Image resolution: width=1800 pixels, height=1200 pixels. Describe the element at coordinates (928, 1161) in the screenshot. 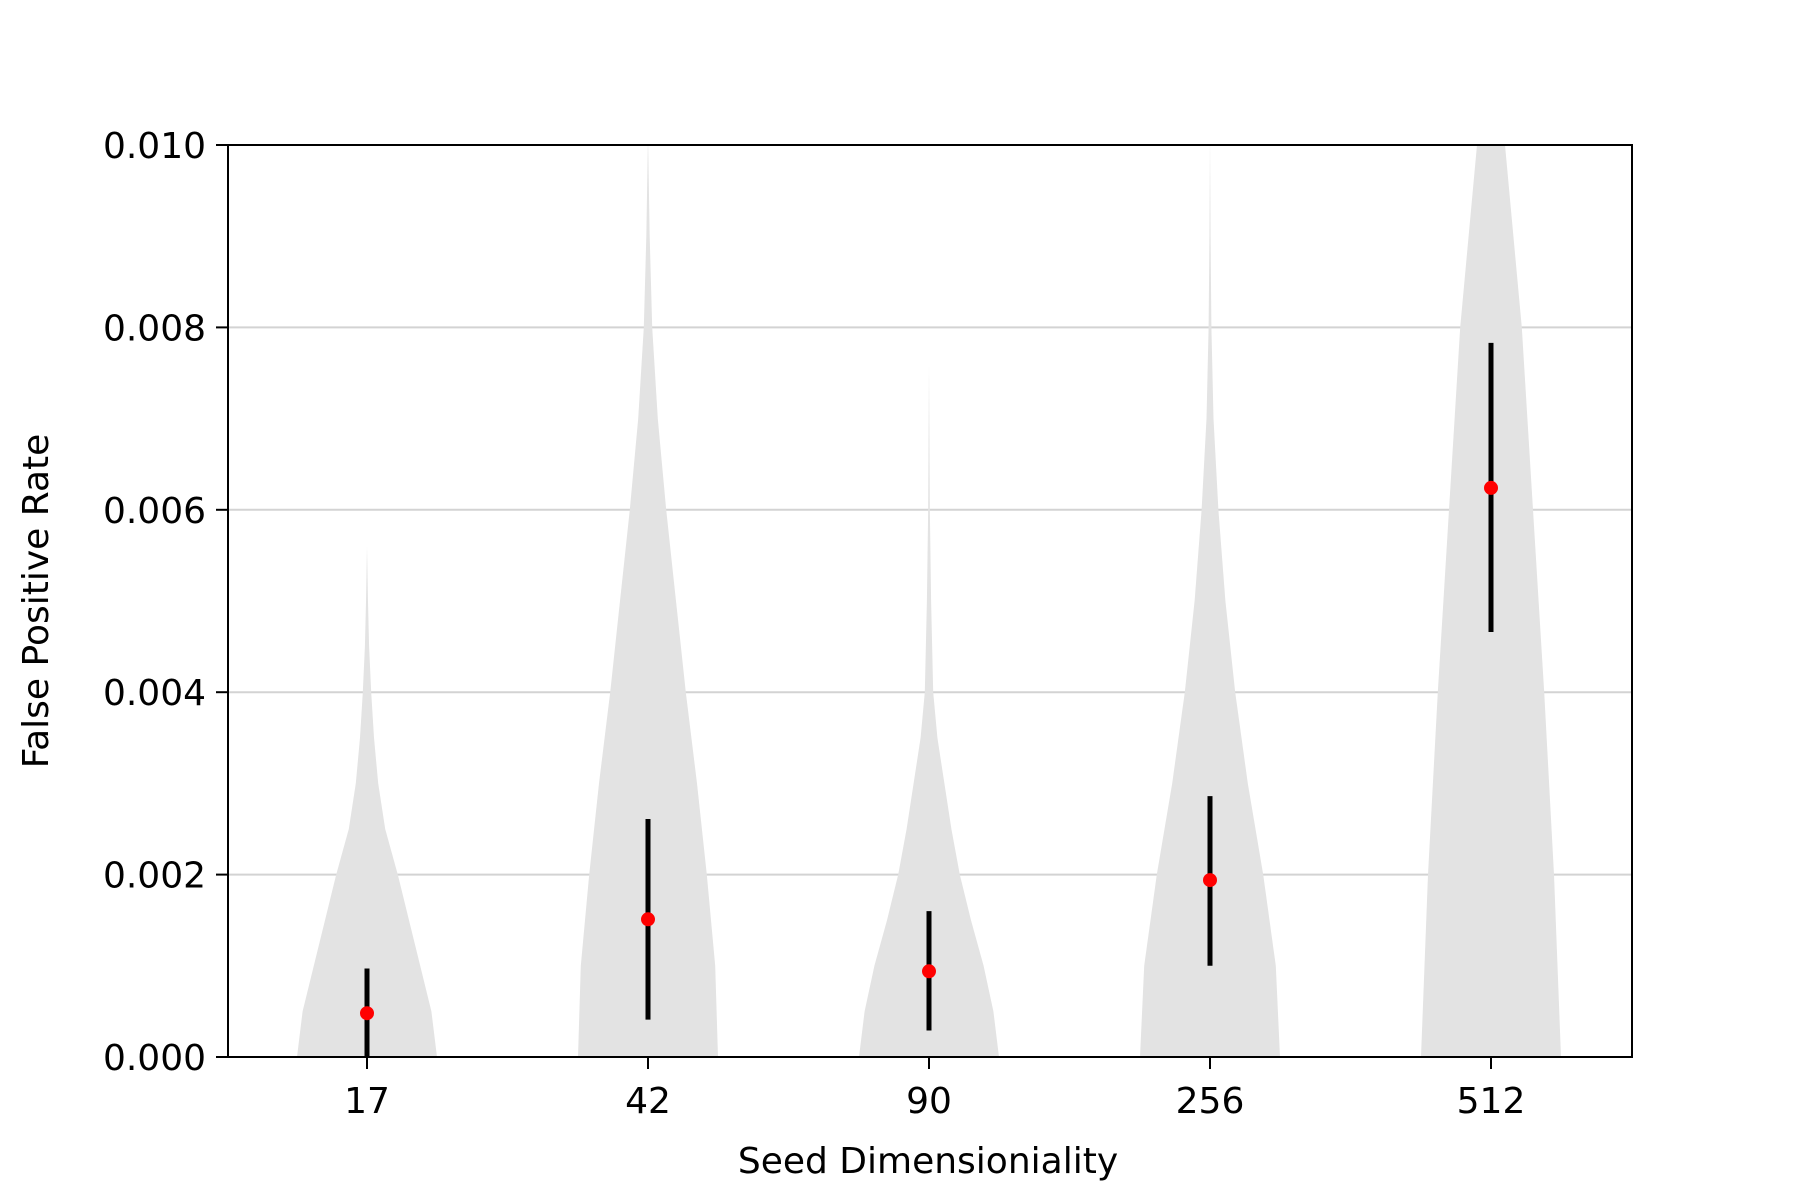

I see `x-axis-label: Seed Dimensioniality` at that location.